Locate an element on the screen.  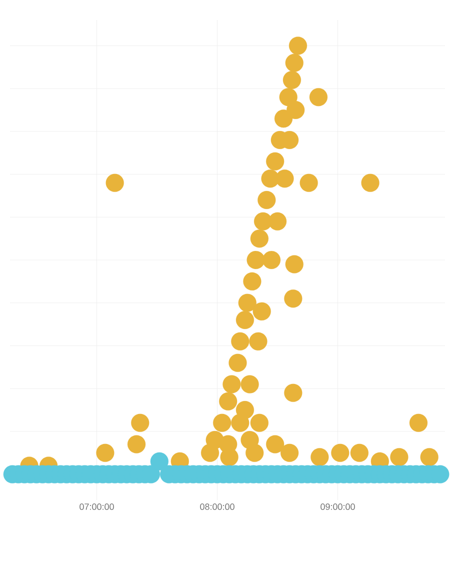
x-tick-label: 08:00:00 is located at coordinates (217, 507).